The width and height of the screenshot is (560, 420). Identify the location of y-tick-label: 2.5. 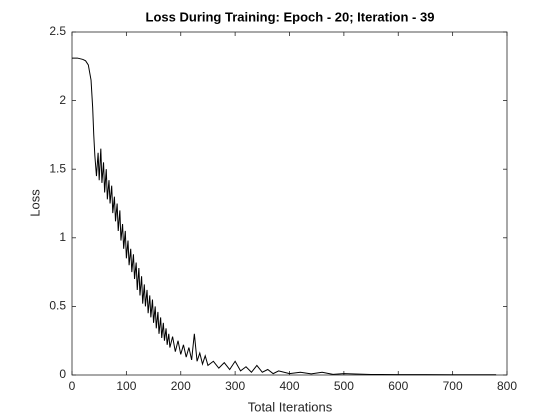
(57, 31).